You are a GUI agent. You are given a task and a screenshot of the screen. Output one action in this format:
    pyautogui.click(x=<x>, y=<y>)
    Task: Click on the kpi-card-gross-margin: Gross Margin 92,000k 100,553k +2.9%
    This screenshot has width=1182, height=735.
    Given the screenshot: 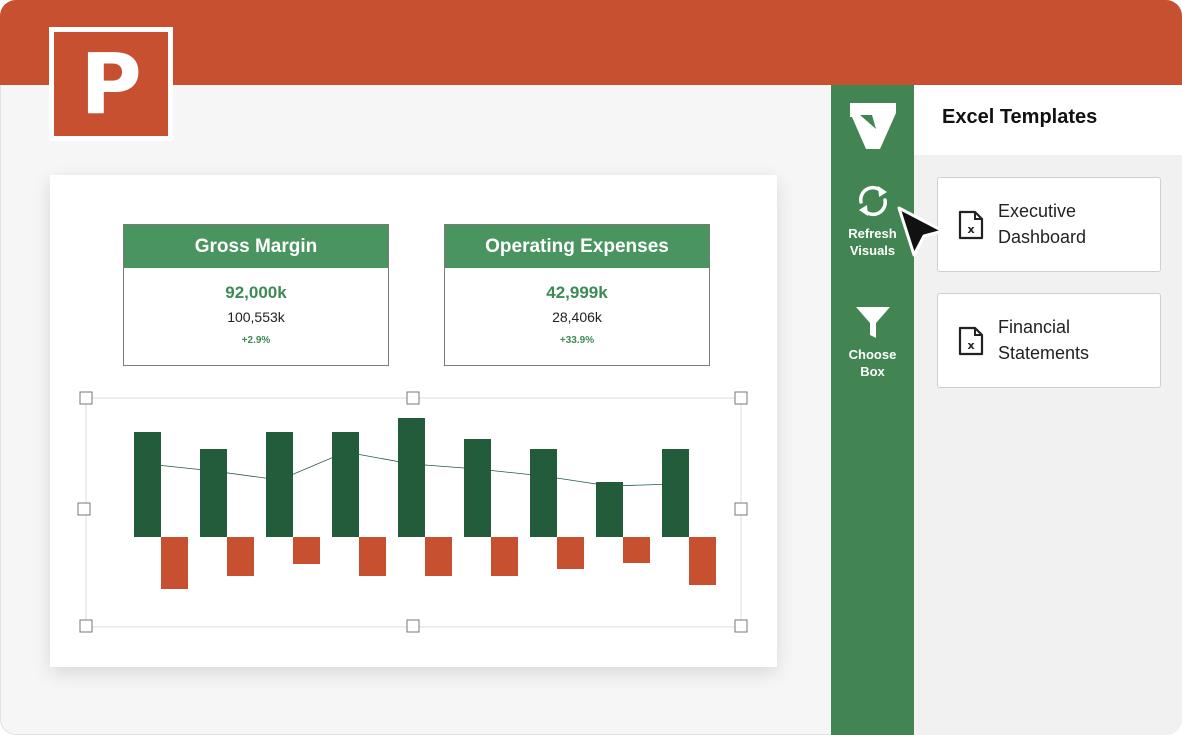 What is the action you would take?
    pyautogui.click(x=256, y=295)
    